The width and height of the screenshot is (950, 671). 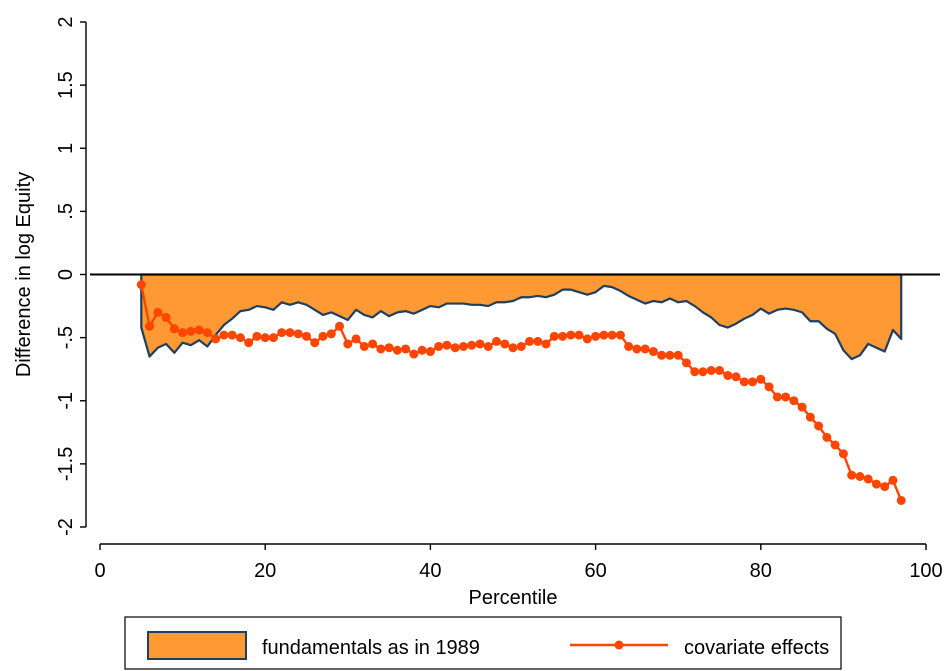 I want to click on y-tick-label: -2, so click(x=66, y=527).